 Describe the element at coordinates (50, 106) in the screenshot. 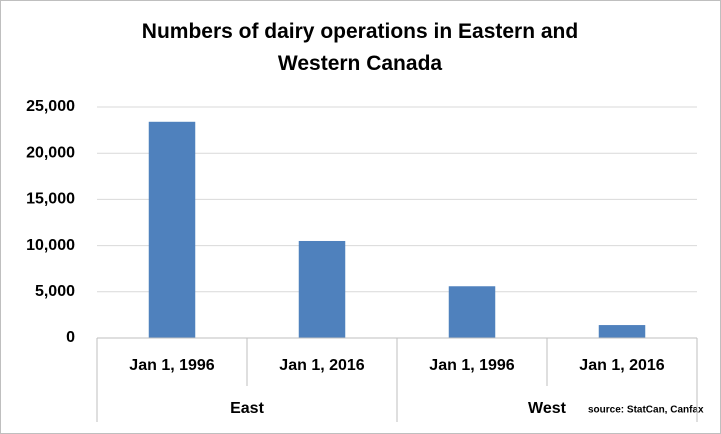

I see `y-tick-label: 25,000` at that location.